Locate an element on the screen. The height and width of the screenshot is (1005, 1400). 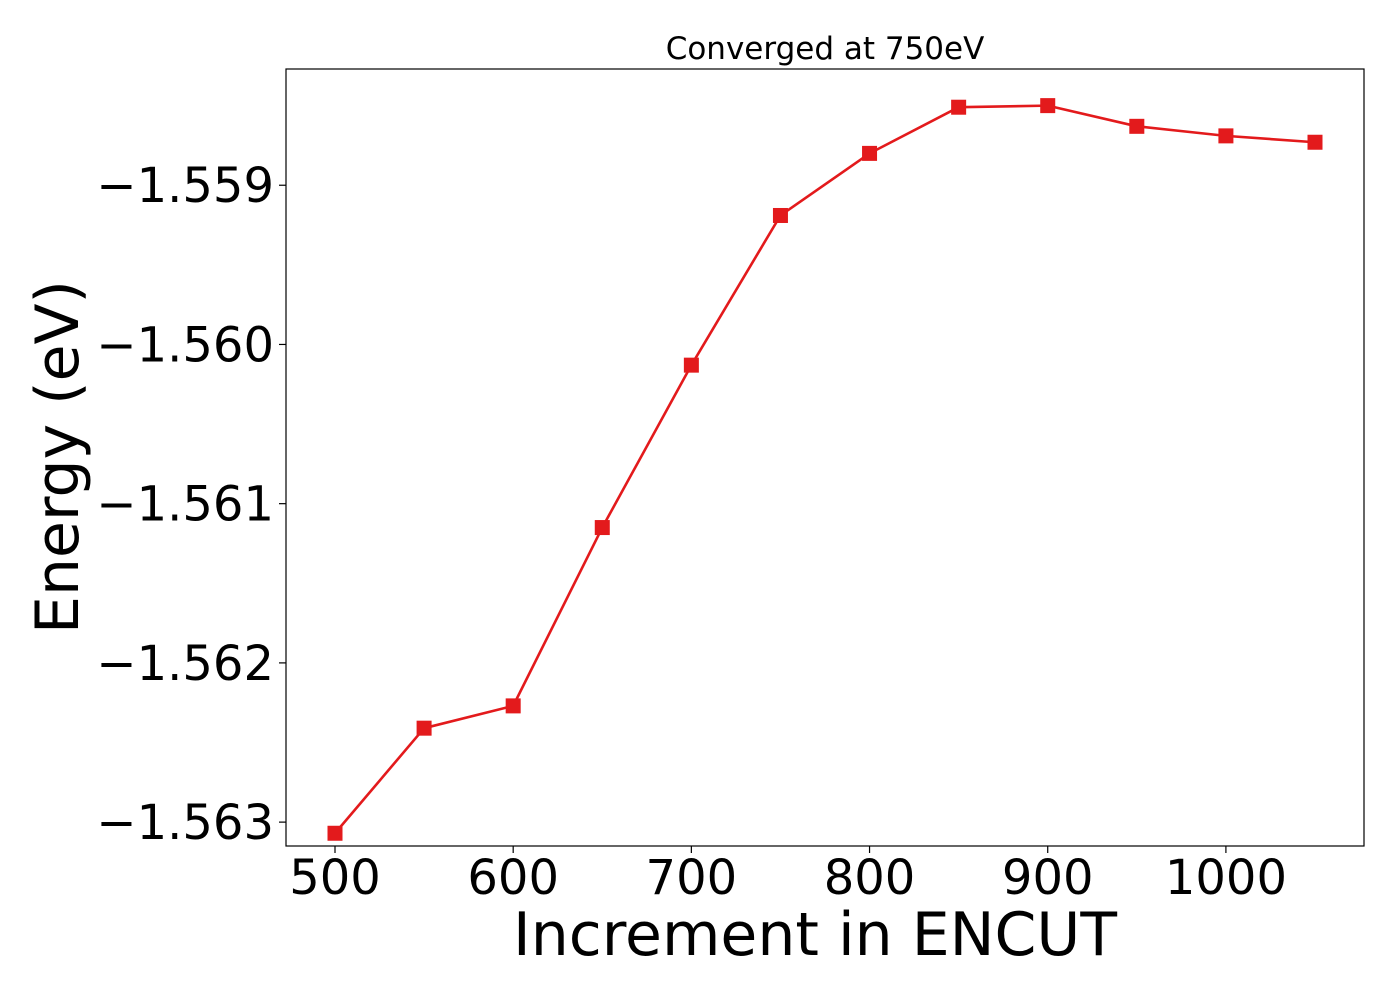
x-tick-label: 500 is located at coordinates (335, 878).